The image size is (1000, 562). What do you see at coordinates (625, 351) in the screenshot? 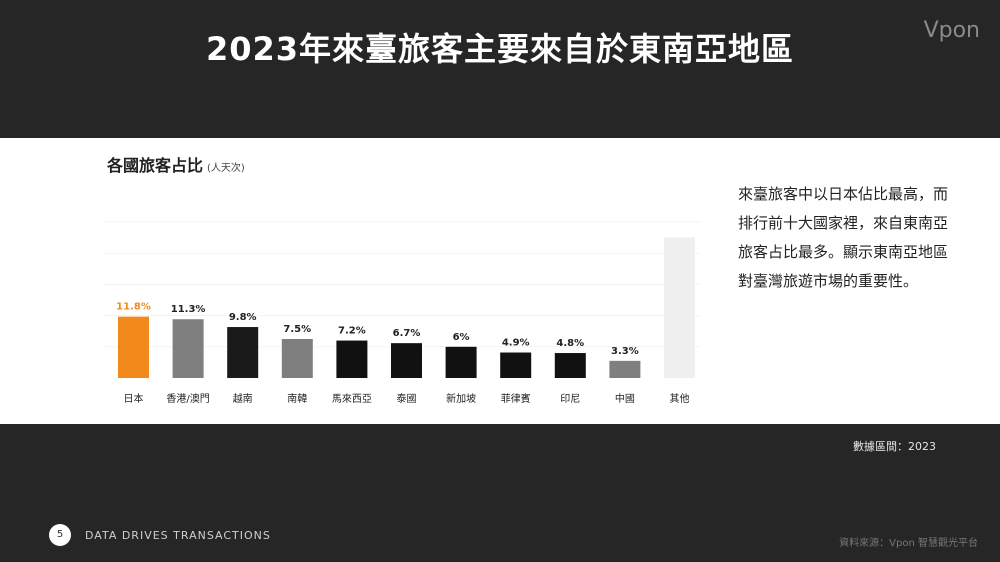
I see `data-label: 3.3%` at bounding box center [625, 351].